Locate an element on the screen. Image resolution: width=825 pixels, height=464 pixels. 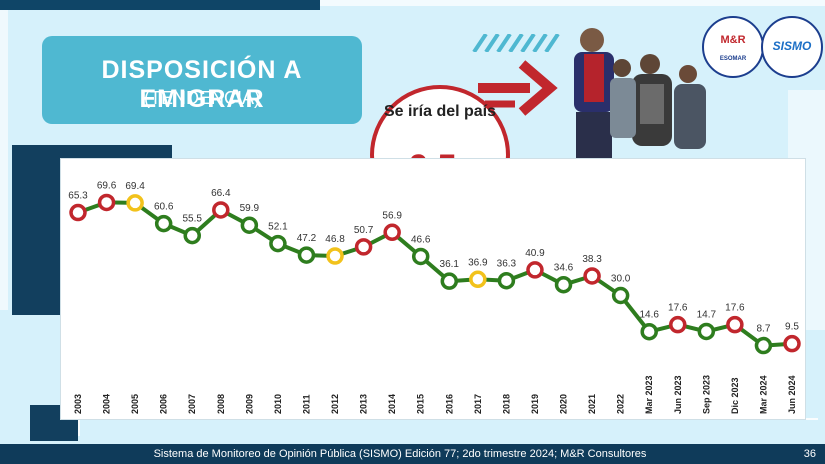
frame-left-accent is located at coordinates (4, 160).